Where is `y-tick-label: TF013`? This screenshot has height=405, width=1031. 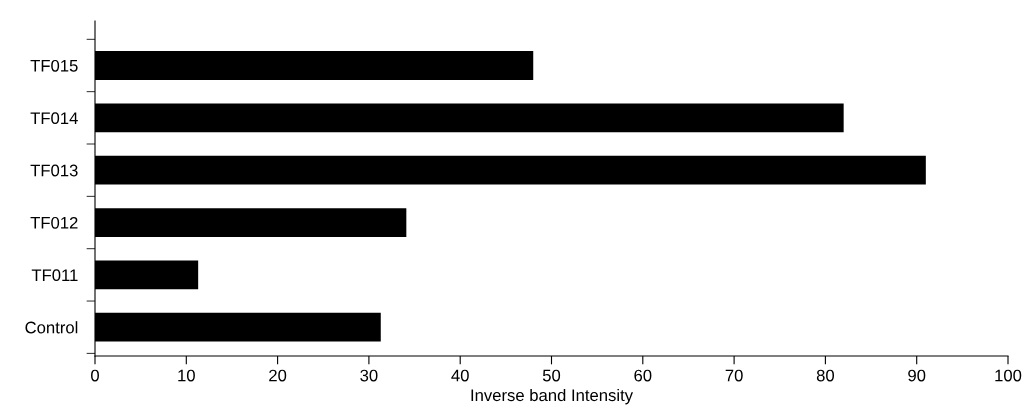 y-tick-label: TF013 is located at coordinates (54, 170).